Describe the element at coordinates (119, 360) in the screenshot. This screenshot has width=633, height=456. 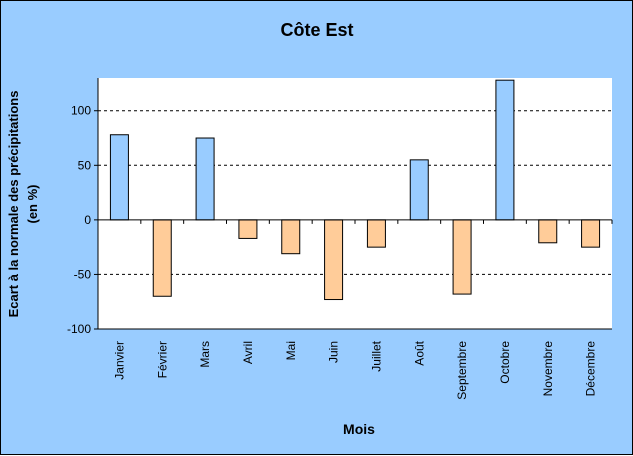
I see `x-tick-label: Janvier` at that location.